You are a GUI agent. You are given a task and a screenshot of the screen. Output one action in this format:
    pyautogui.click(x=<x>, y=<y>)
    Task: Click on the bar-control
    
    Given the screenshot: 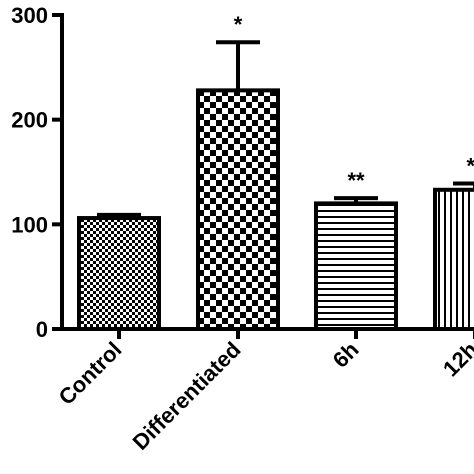 What is the action you would take?
    pyautogui.click(x=119, y=273)
    